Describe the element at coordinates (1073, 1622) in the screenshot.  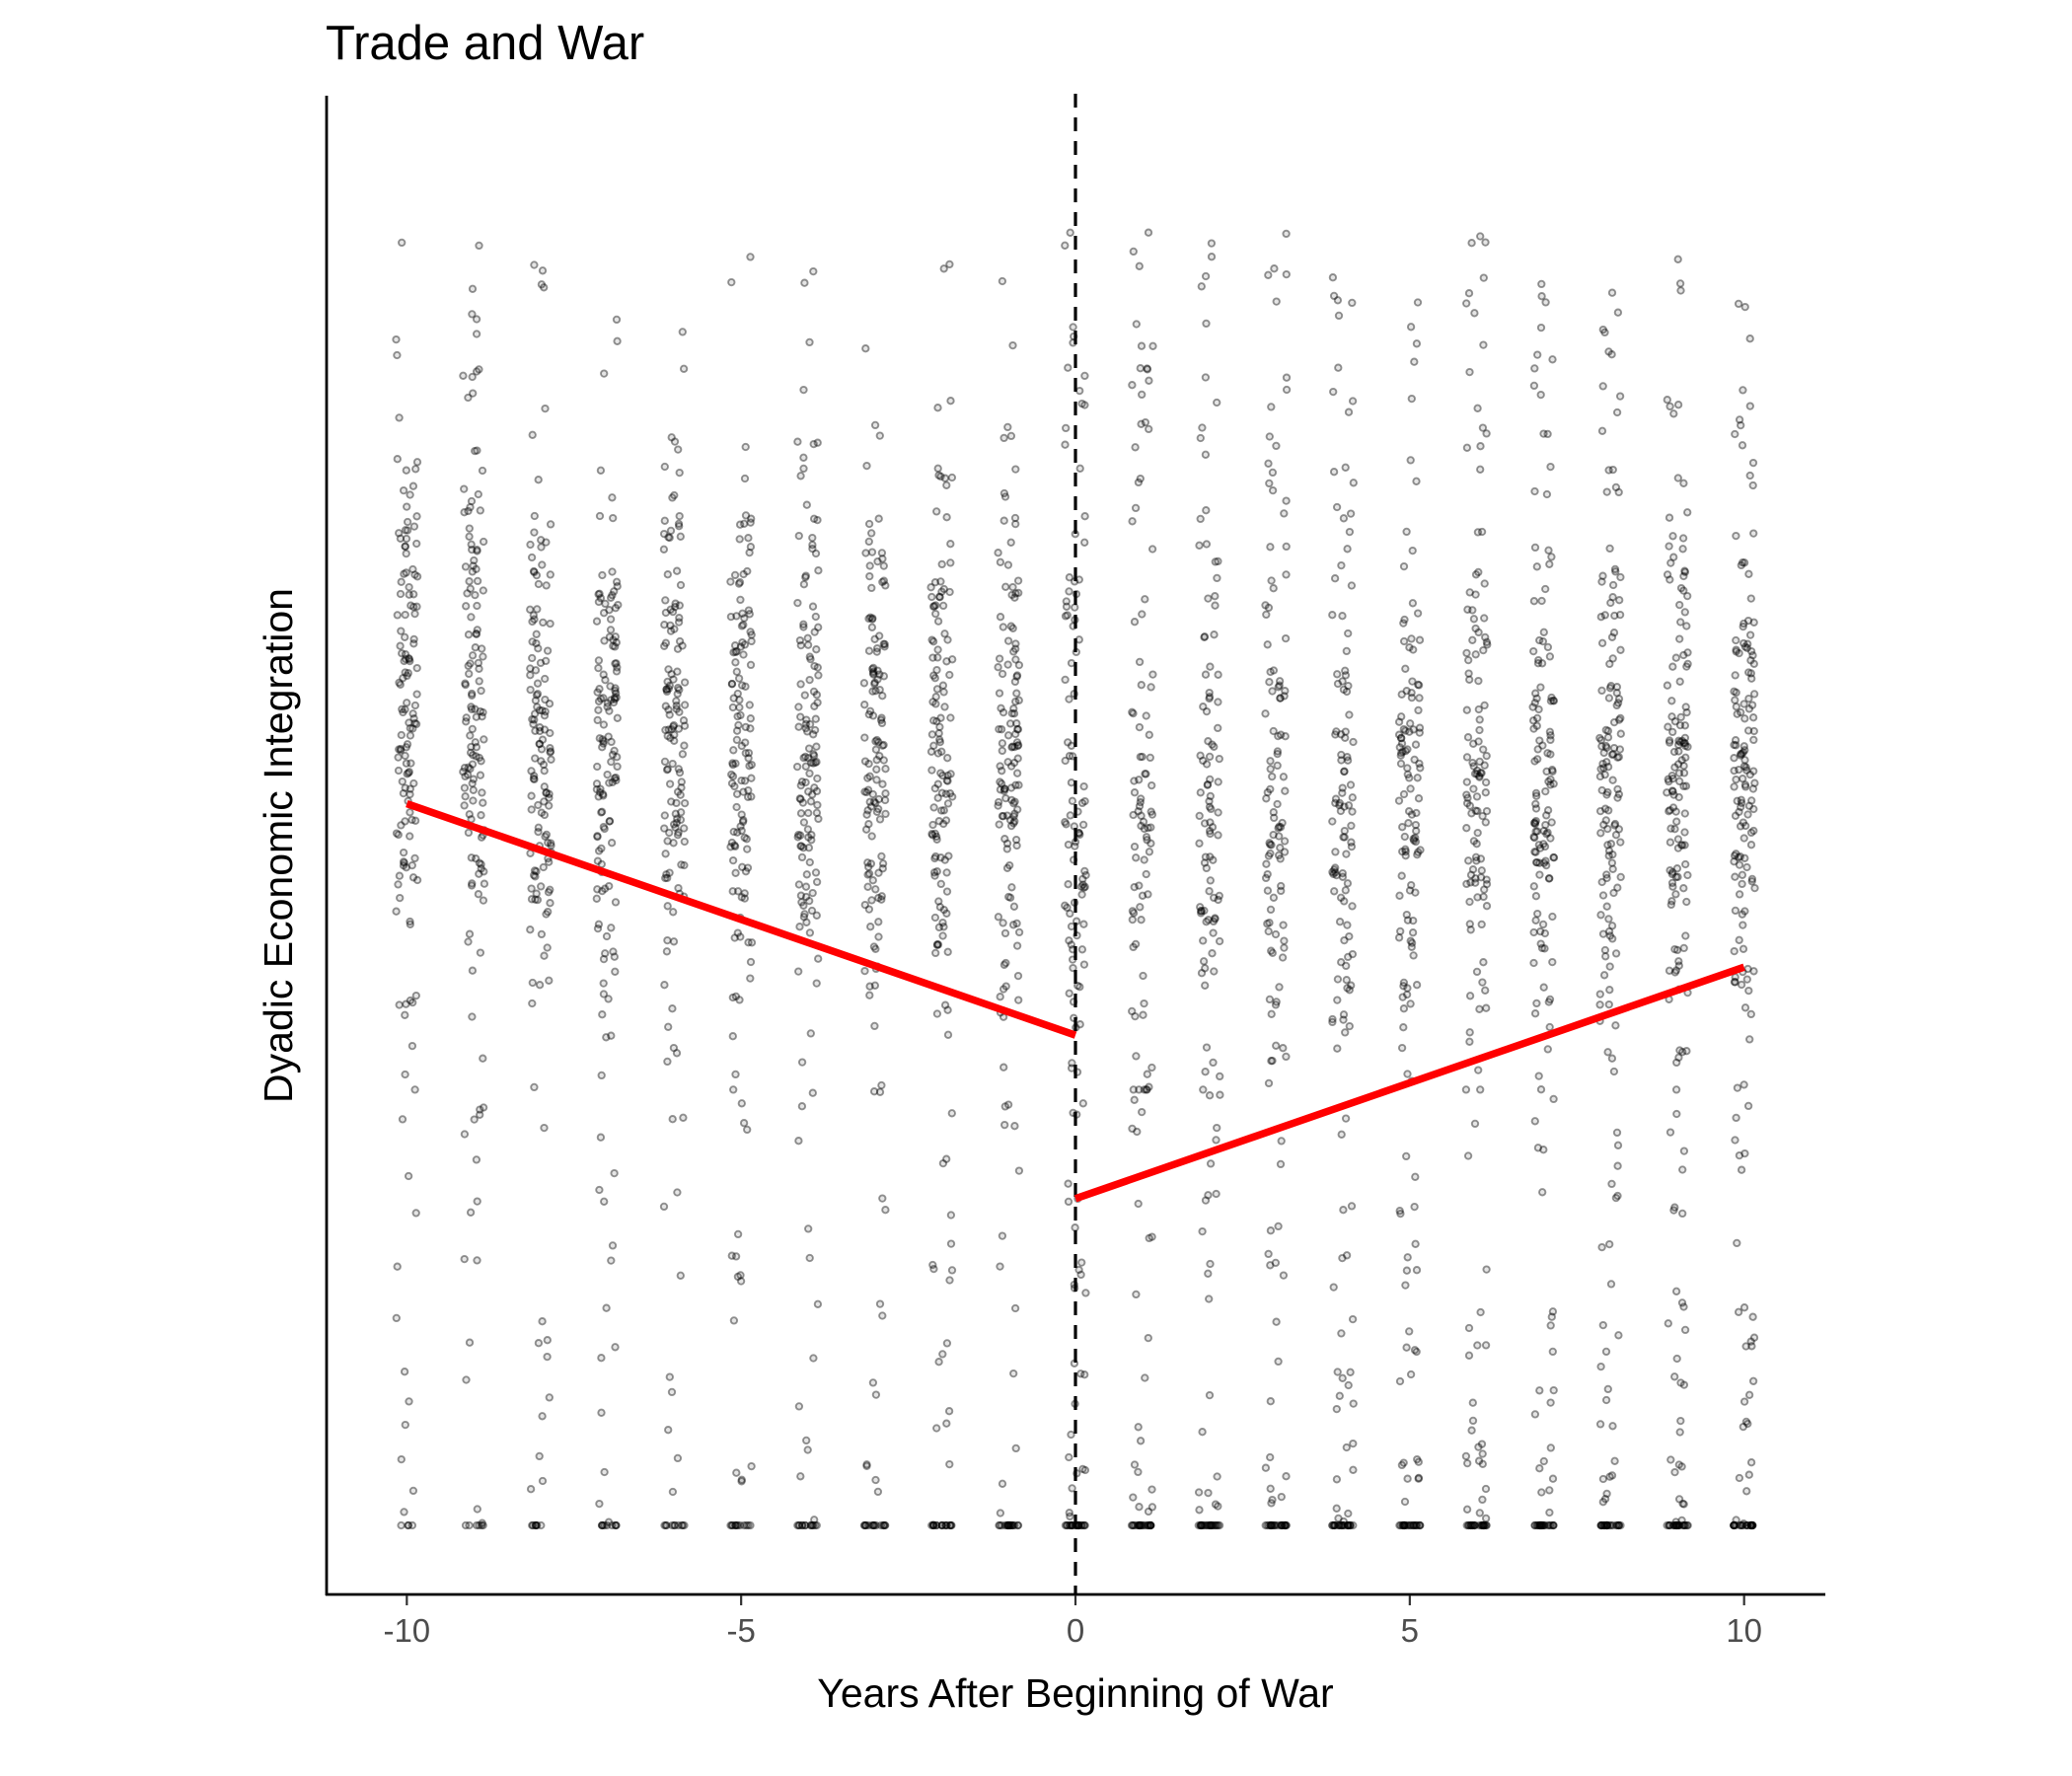
I see `x-axis-ticks: -10 -5 0 5 10` at that location.